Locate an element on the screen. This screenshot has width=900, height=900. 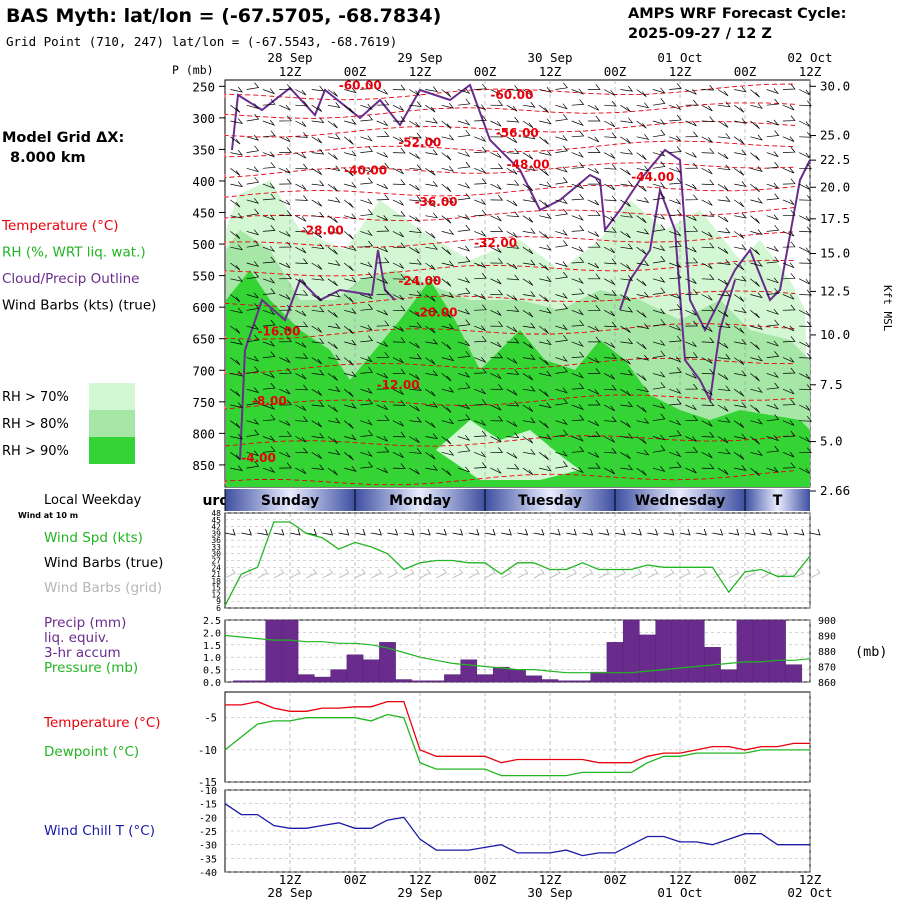
temperature-contour-label: -32.00 is located at coordinates (495, 243).